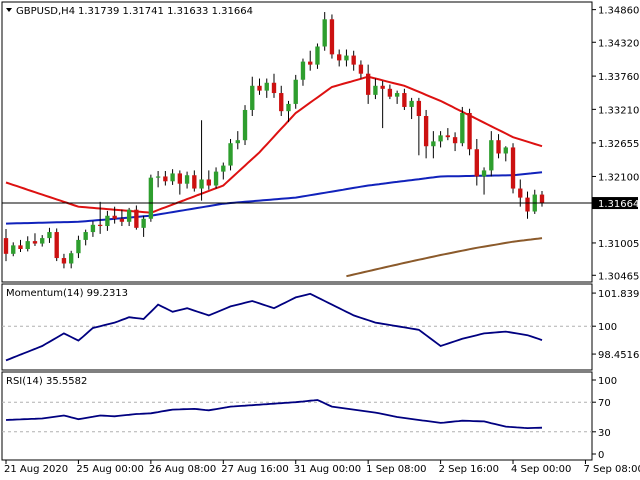 The width and height of the screenshot is (640, 480). What do you see at coordinates (601, 455) in the screenshot?
I see `indicator-tick-label: 0` at bounding box center [601, 455].